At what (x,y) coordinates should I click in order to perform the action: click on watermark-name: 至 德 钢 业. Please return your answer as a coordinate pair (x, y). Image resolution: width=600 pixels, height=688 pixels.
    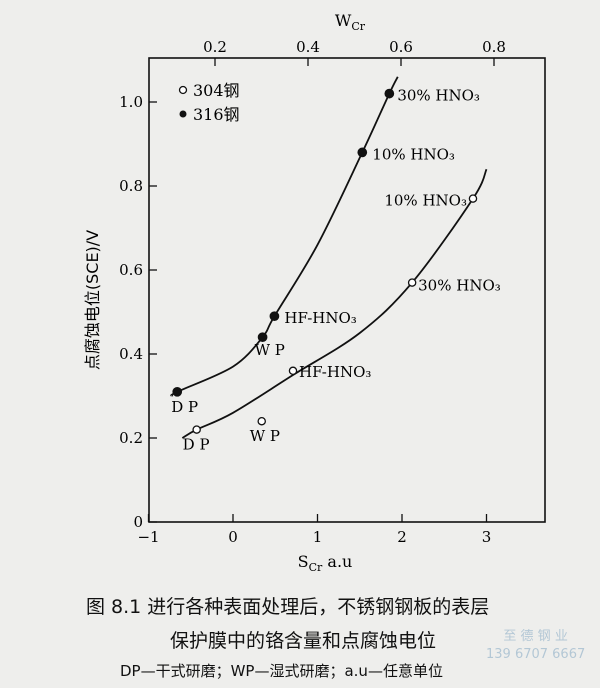
    Looking at the image, I should click on (535, 636).